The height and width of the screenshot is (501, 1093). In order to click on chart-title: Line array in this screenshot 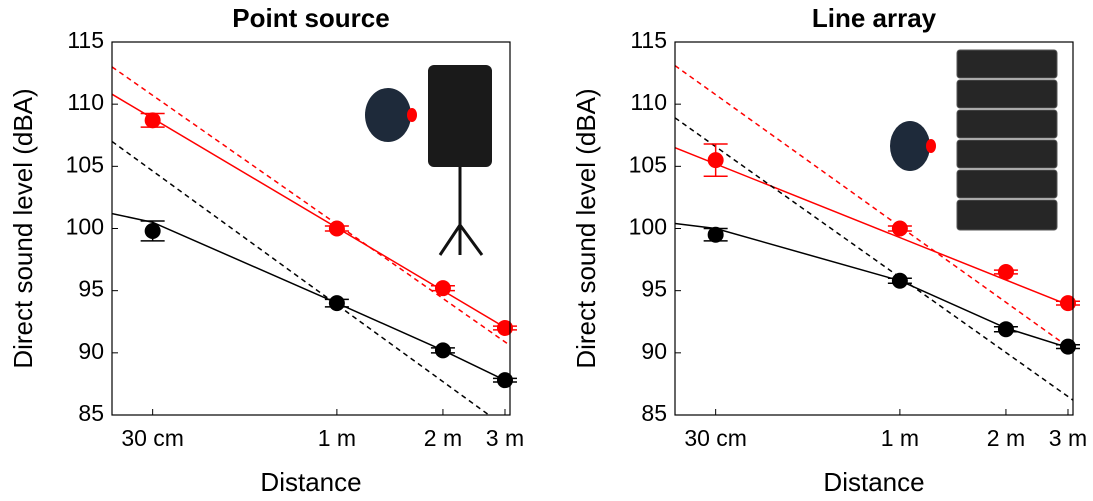, I will do `click(874, 18)`.